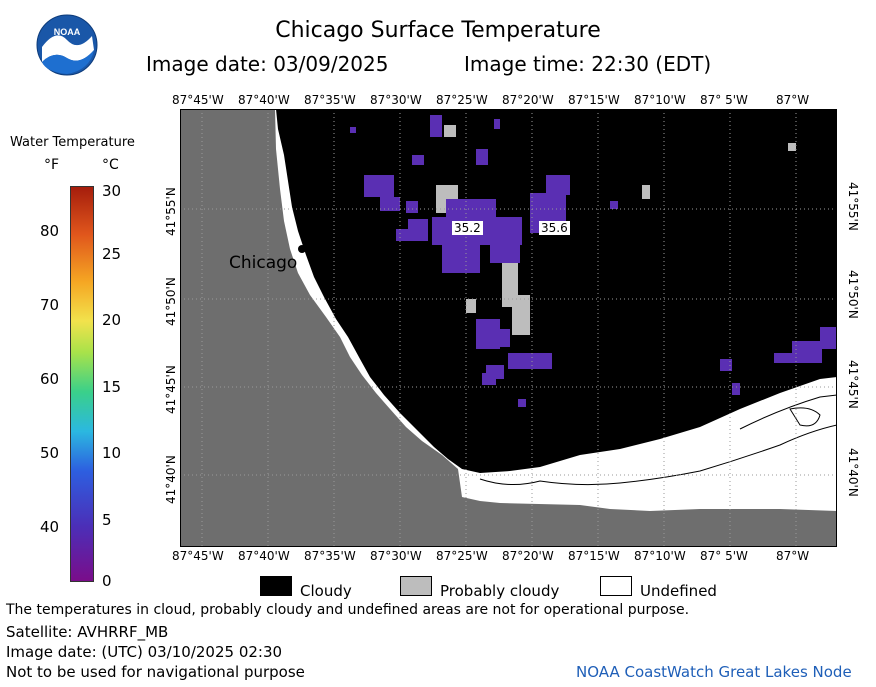 The height and width of the screenshot is (687, 876). What do you see at coordinates (112, 320) in the screenshot?
I see `scale-tick-c: 20` at bounding box center [112, 320].